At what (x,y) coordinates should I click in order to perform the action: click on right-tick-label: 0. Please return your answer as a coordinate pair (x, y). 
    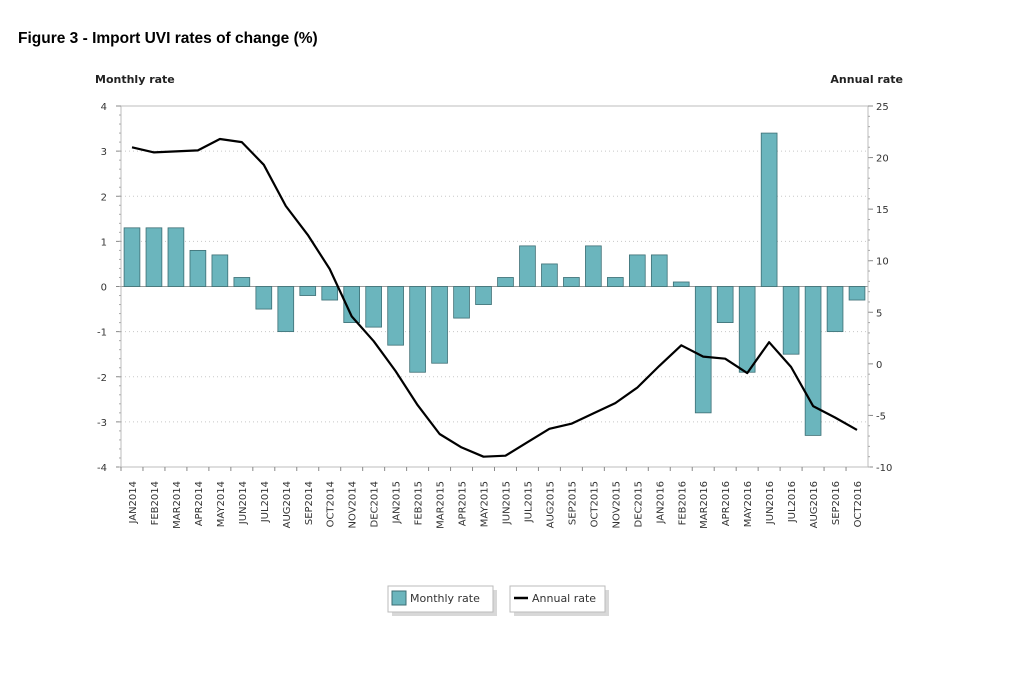
    Looking at the image, I should click on (879, 365).